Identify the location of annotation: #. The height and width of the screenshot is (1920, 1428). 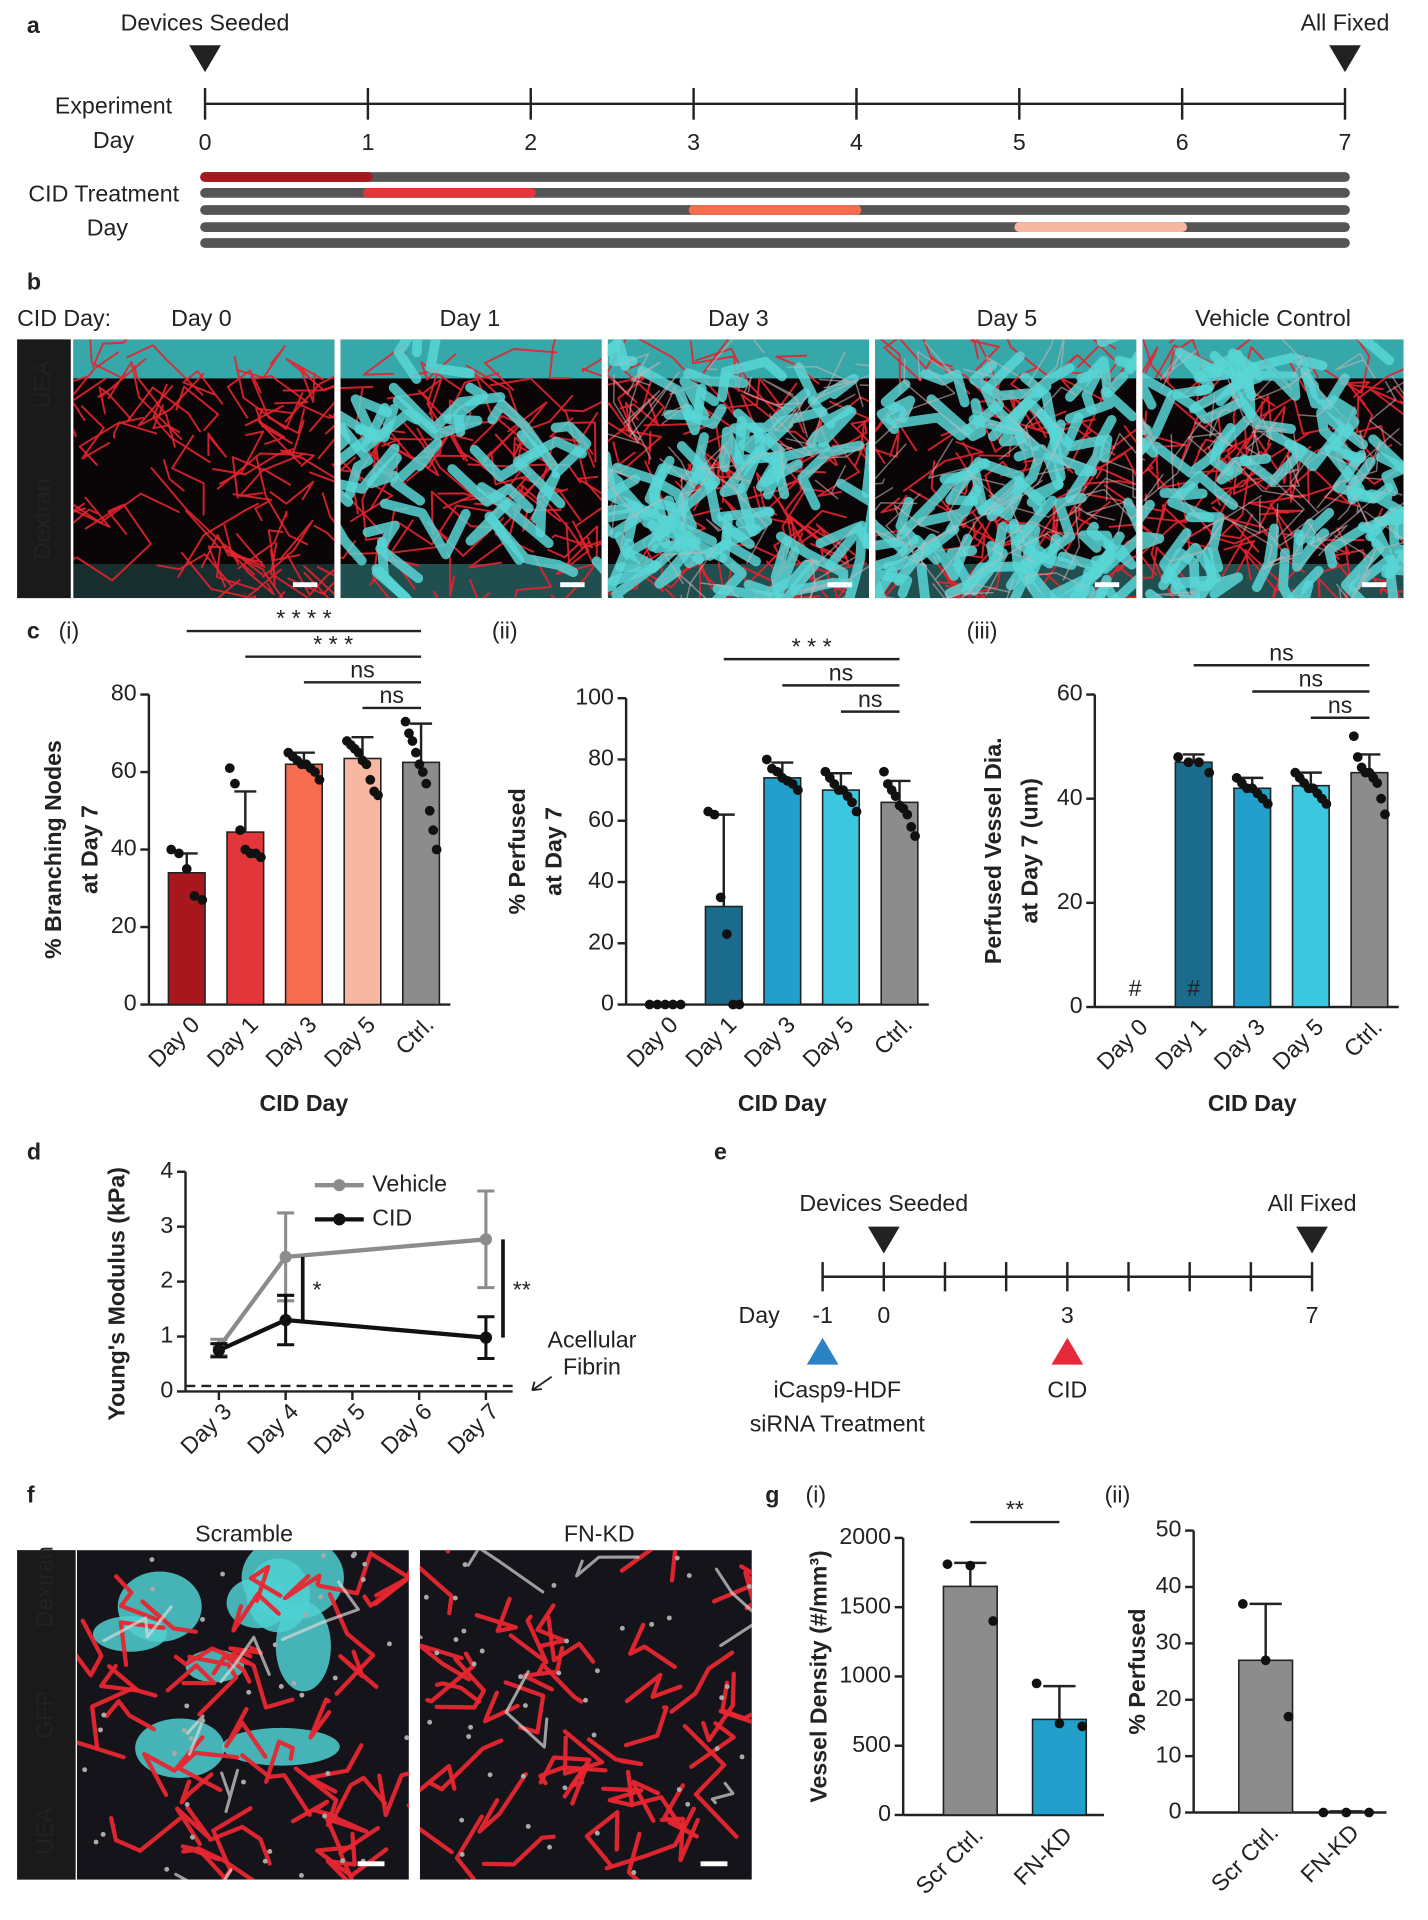
(1135, 988).